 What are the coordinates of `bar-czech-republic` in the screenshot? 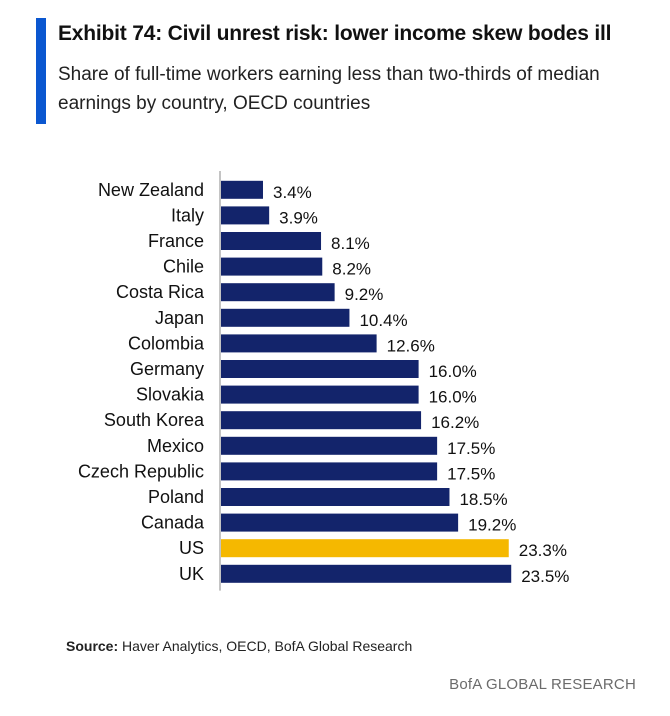 It's located at (329, 471).